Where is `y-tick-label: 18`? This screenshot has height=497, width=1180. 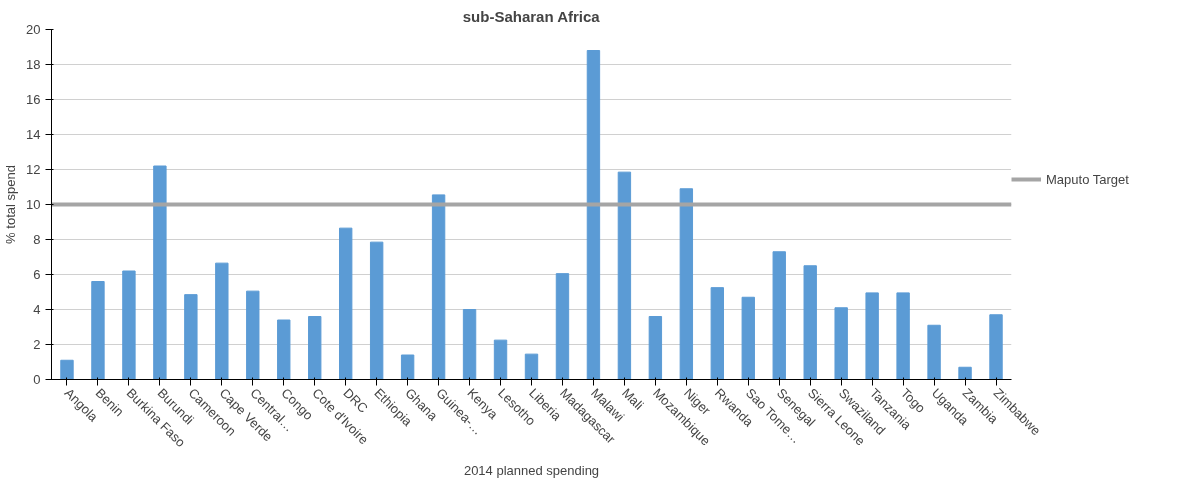 y-tick-label: 18 is located at coordinates (33, 64).